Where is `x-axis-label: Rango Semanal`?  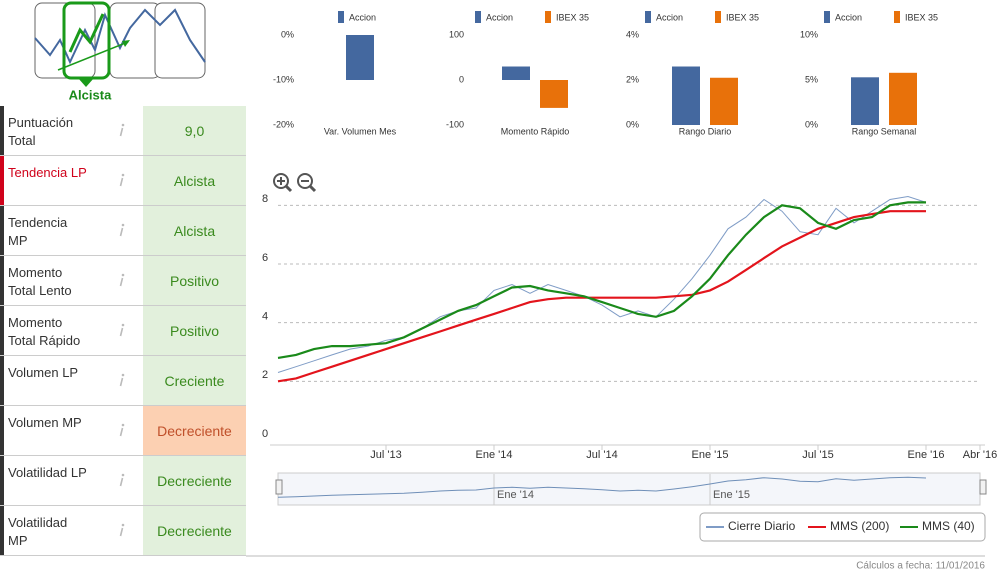
x-axis-label: Rango Semanal is located at coordinates (884, 131).